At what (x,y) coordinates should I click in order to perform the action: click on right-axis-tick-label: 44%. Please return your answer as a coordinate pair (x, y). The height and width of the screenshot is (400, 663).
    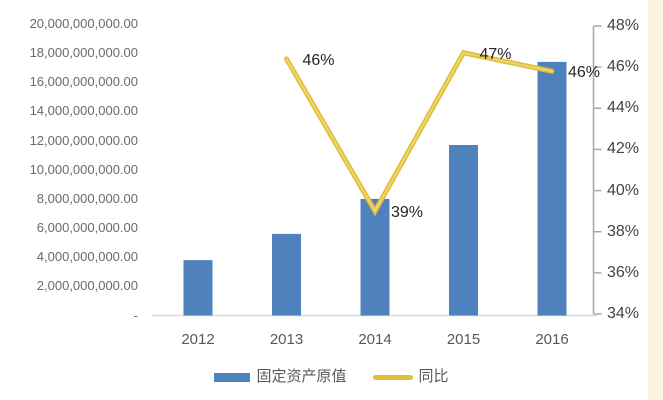
    Looking at the image, I should click on (623, 108).